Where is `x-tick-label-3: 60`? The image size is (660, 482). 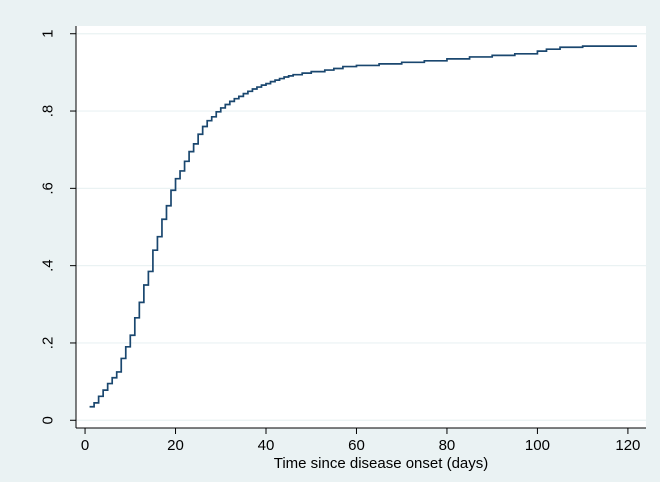 x-tick-label-3: 60 is located at coordinates (356, 445).